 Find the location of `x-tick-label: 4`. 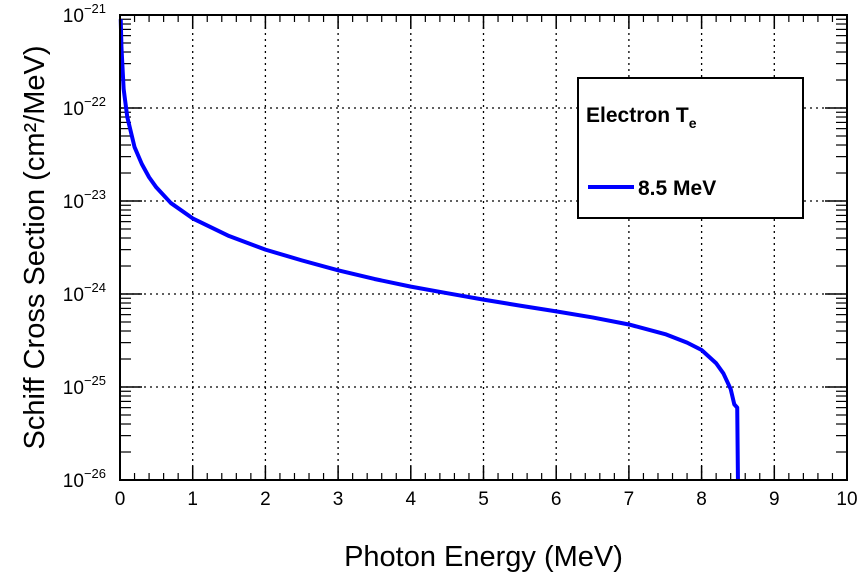

x-tick-label: 4 is located at coordinates (411, 499).